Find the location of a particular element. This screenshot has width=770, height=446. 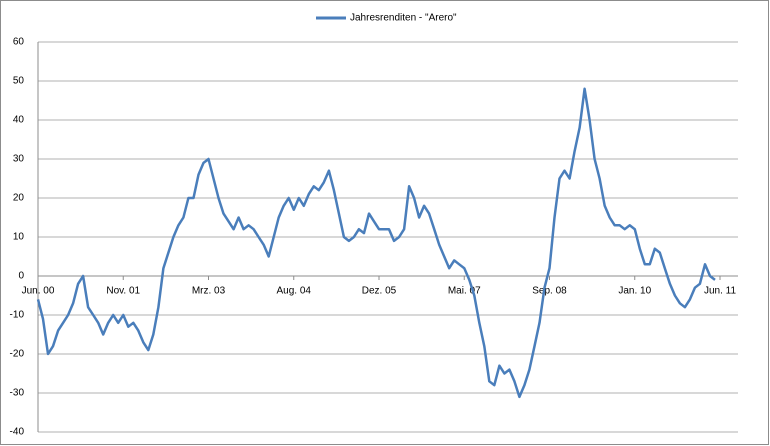

y-tick-label: -20 is located at coordinates (17, 354).